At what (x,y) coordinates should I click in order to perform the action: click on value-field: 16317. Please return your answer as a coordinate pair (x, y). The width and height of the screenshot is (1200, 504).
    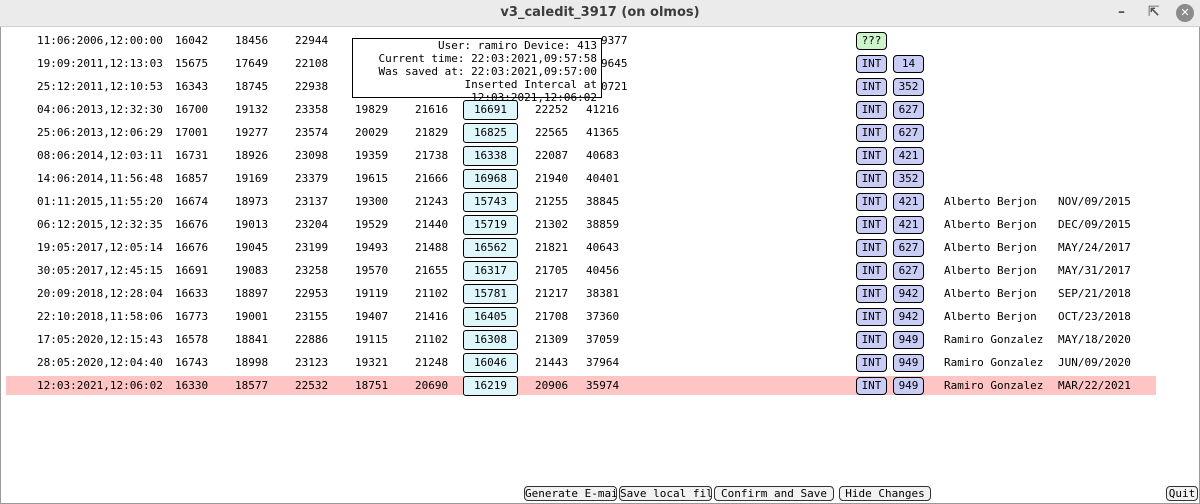
    Looking at the image, I should click on (490, 271).